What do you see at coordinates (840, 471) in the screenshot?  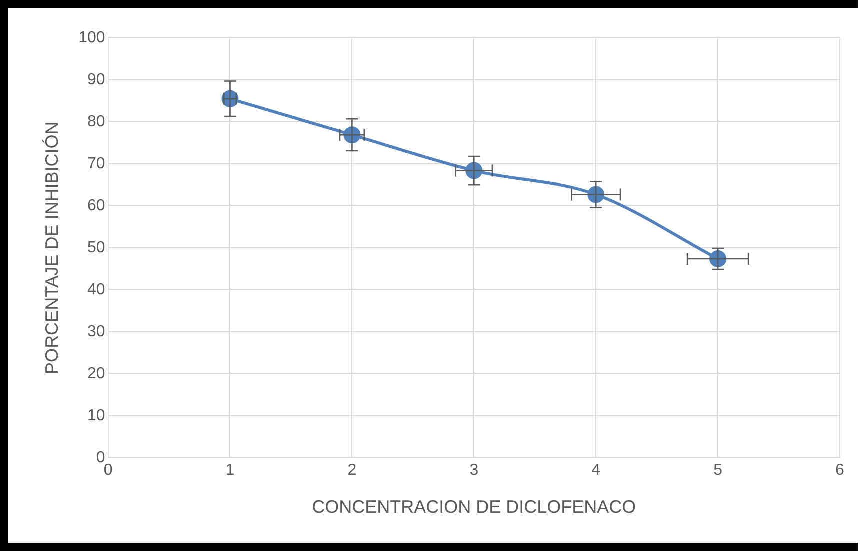 I see `x-tick-label: 6` at bounding box center [840, 471].